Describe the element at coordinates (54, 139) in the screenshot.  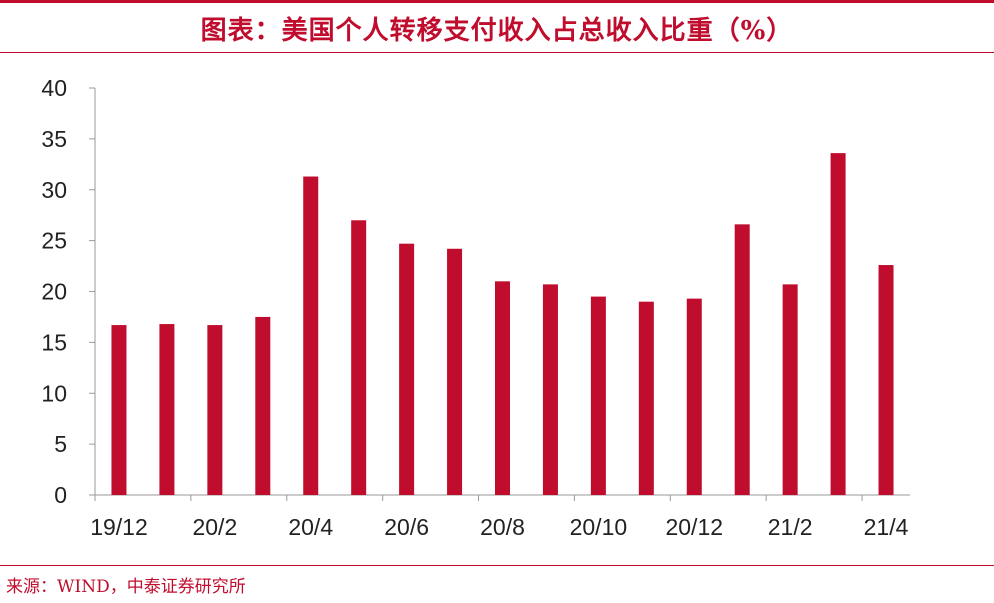
I see `y-tick-label: 35` at that location.